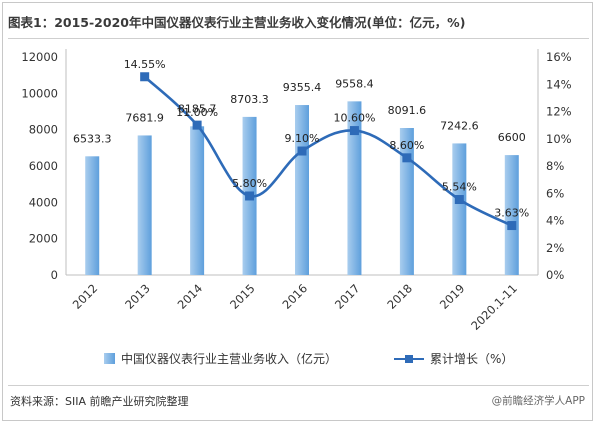 The height and width of the screenshot is (425, 597). I want to click on bar-value-label: 6533.3, so click(92, 138).